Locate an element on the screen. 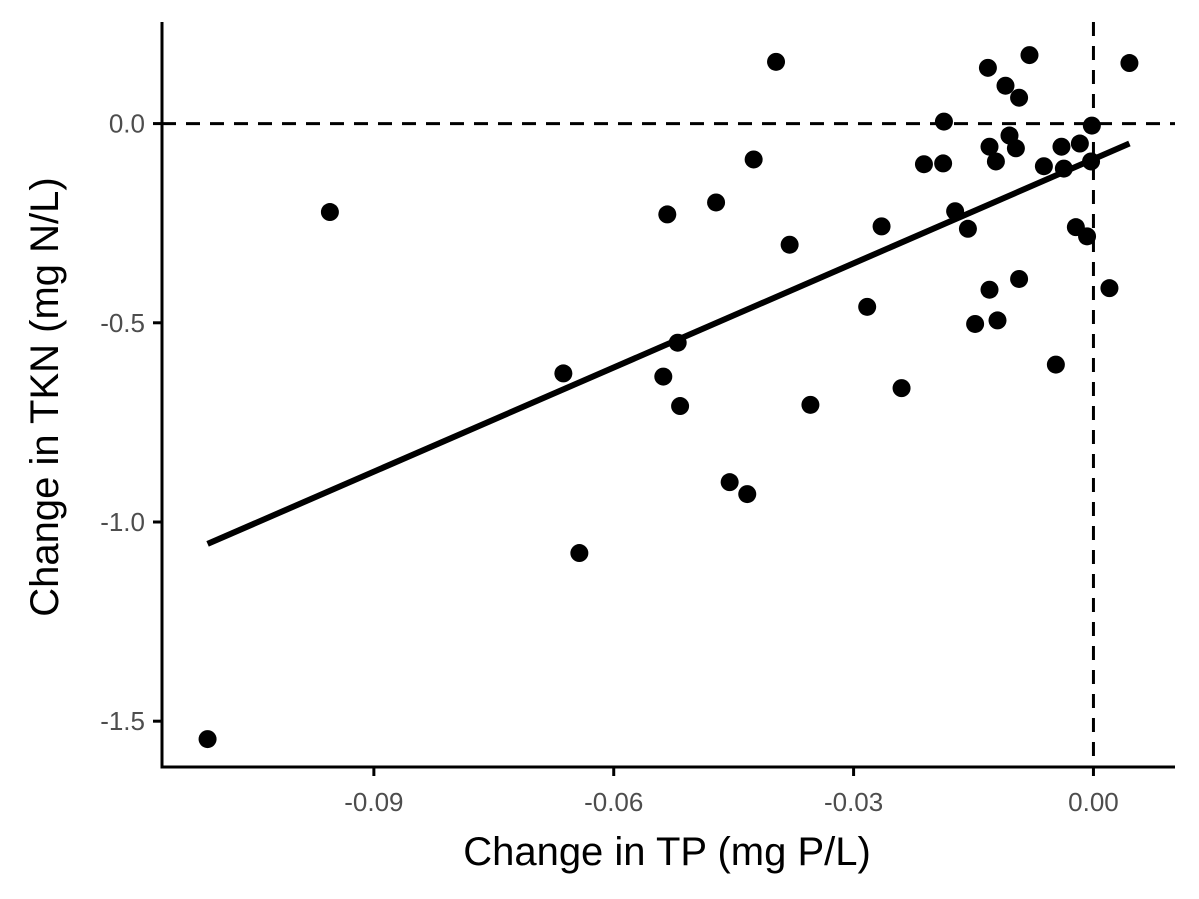  y-tick-label: -1.0 is located at coordinates (122, 522).